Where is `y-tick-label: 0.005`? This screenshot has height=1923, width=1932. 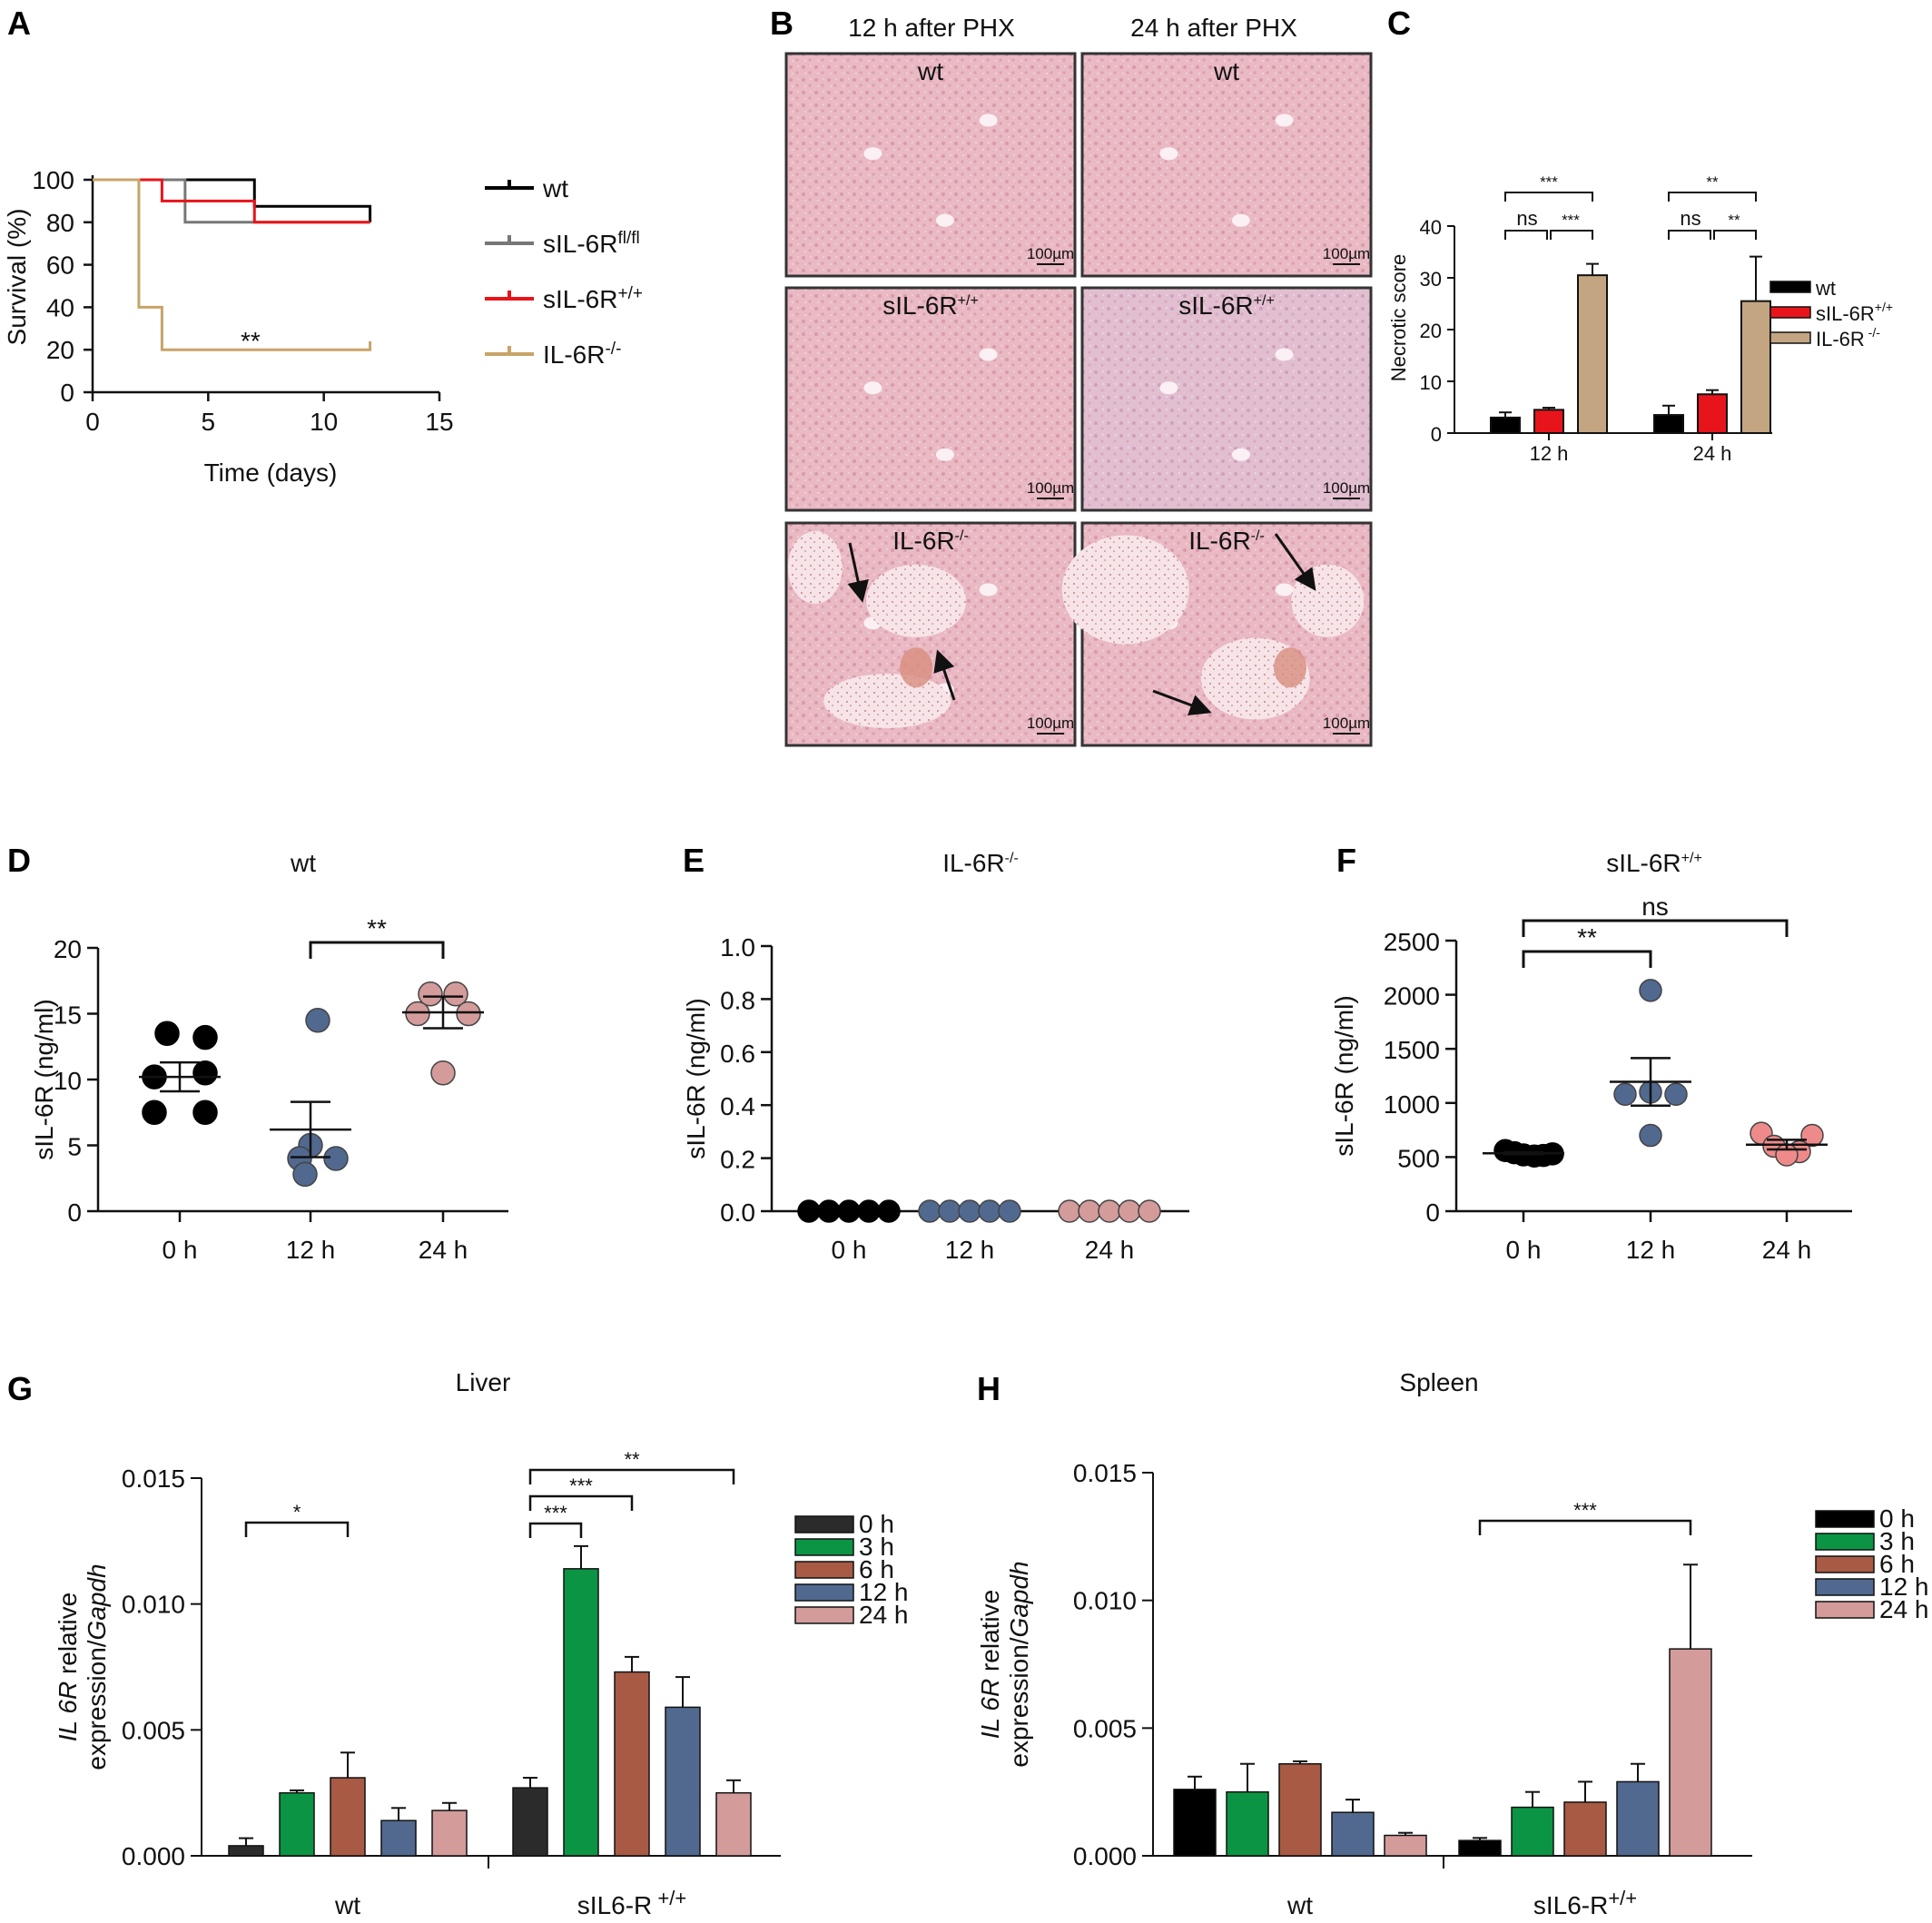 y-tick-label: 0.005 is located at coordinates (153, 1730).